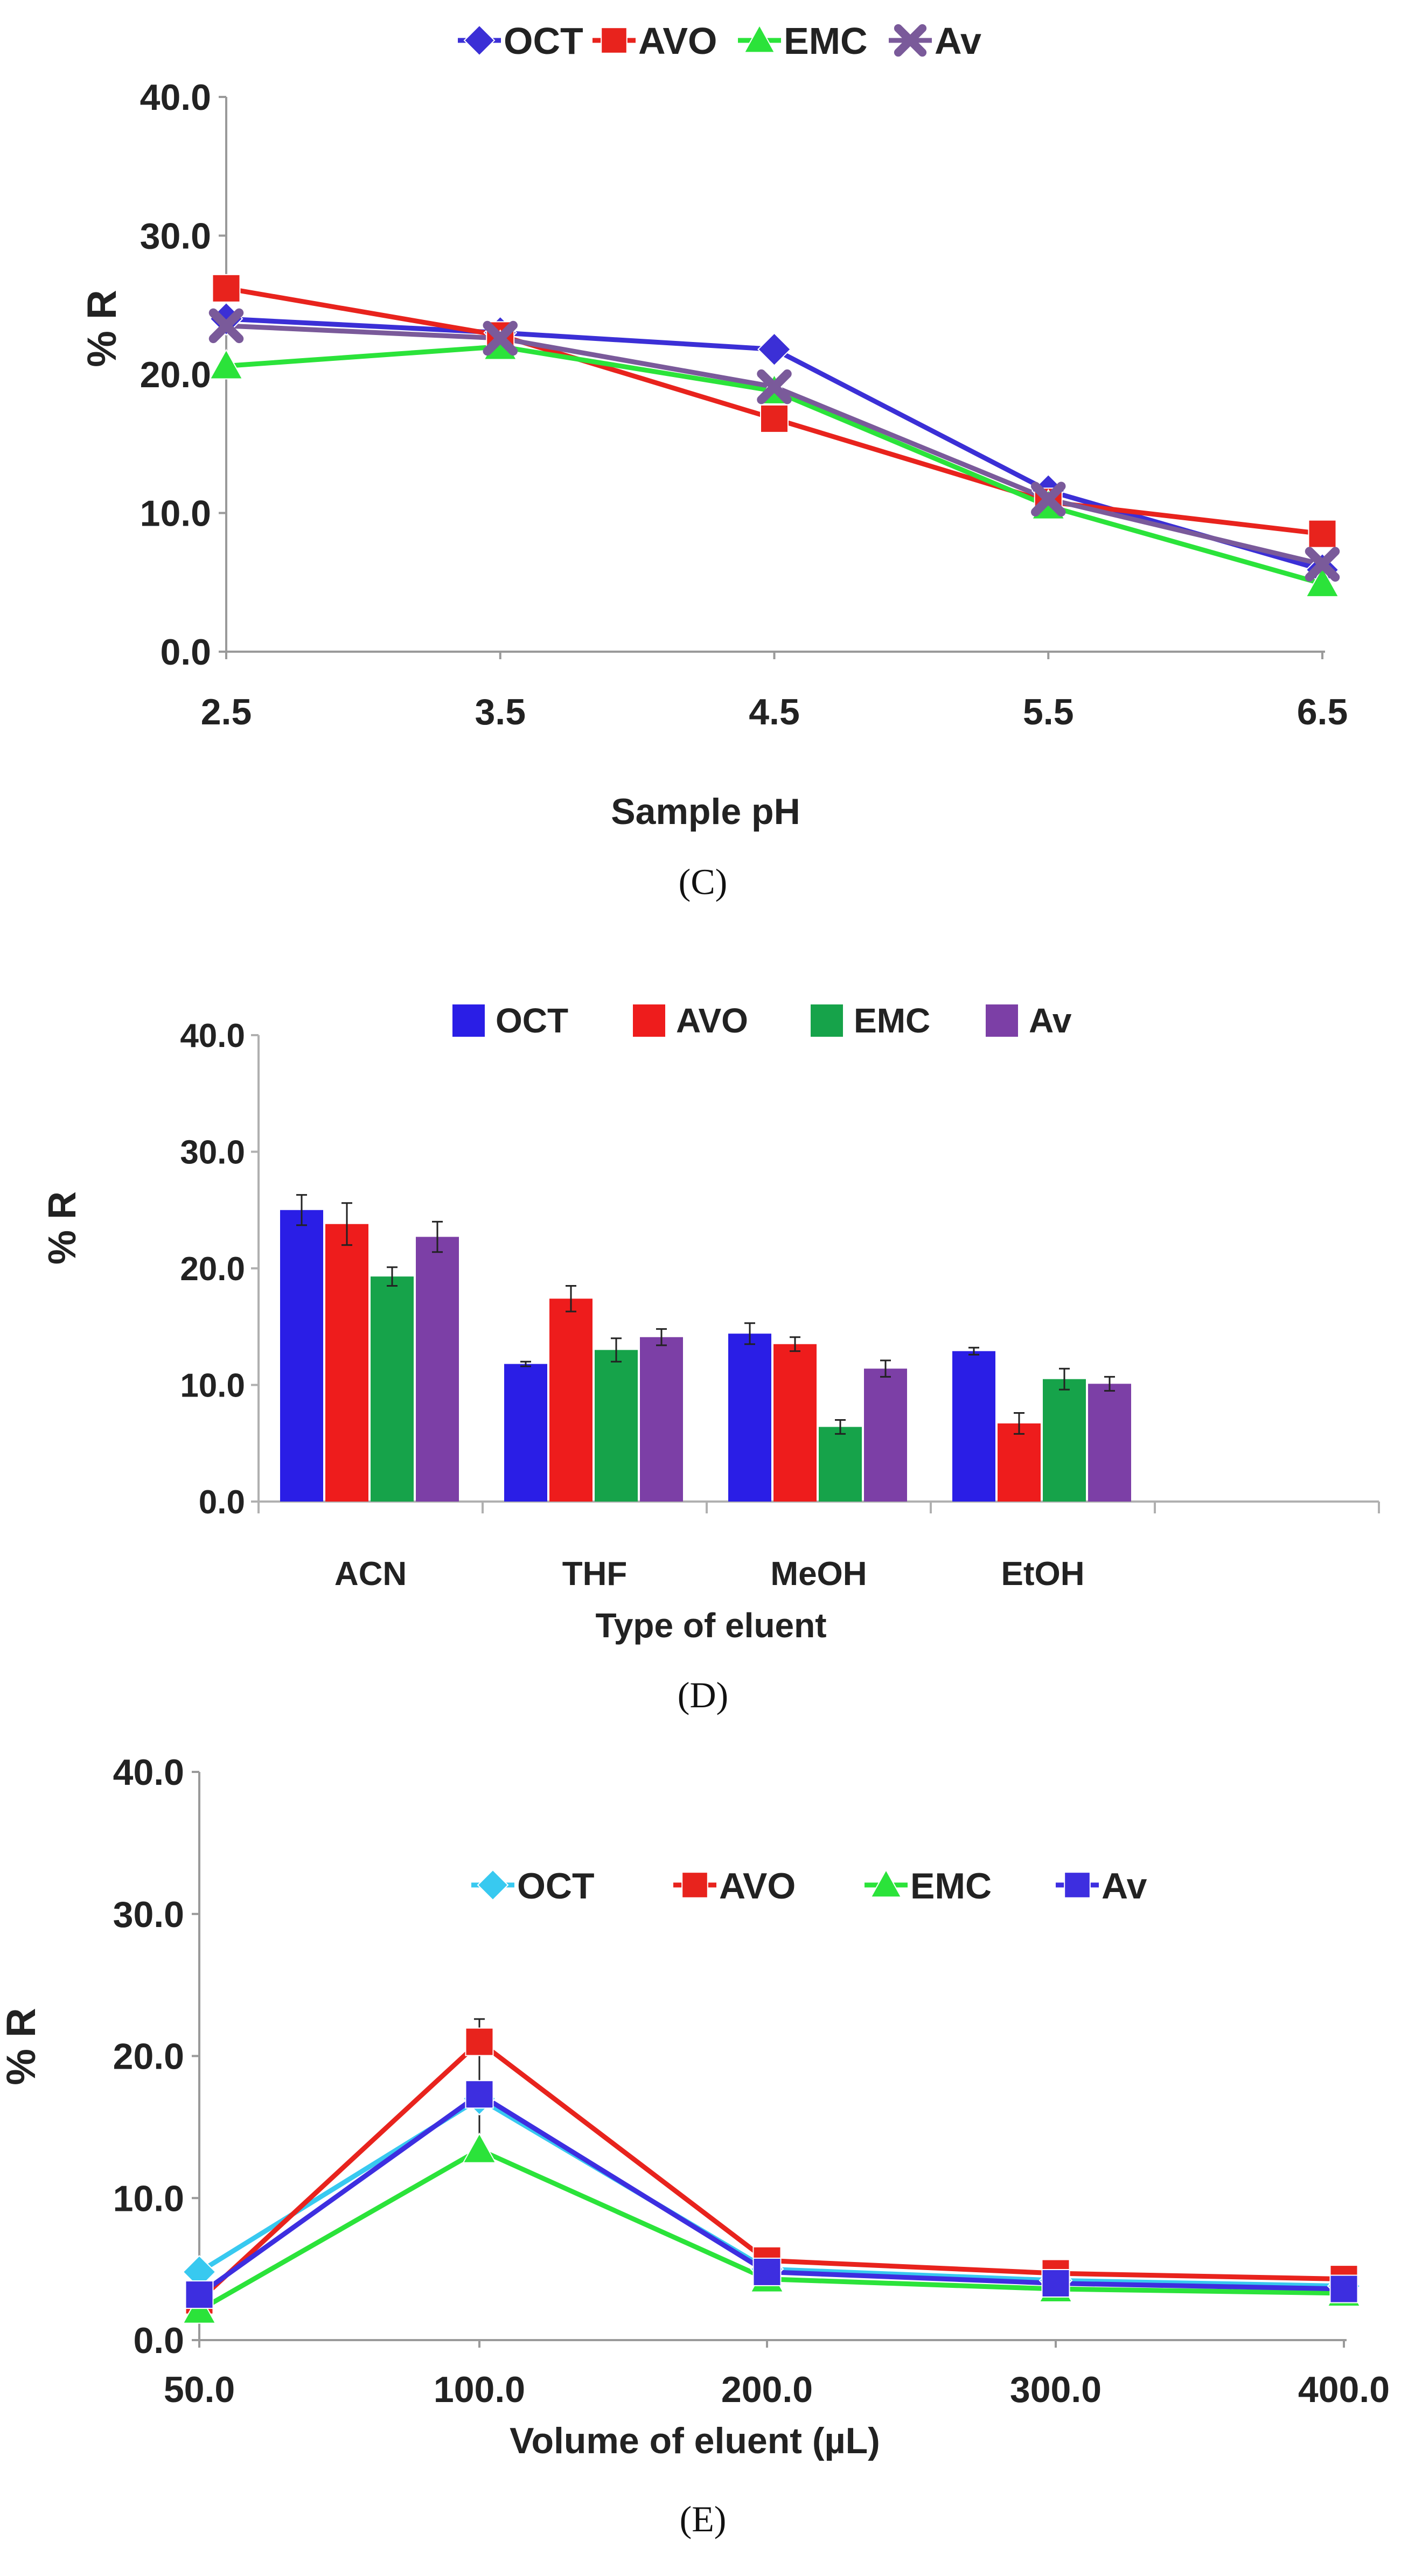 The height and width of the screenshot is (2576, 1422). What do you see at coordinates (886, 1883) in the screenshot?
I see `legend-marker-emc` at bounding box center [886, 1883].